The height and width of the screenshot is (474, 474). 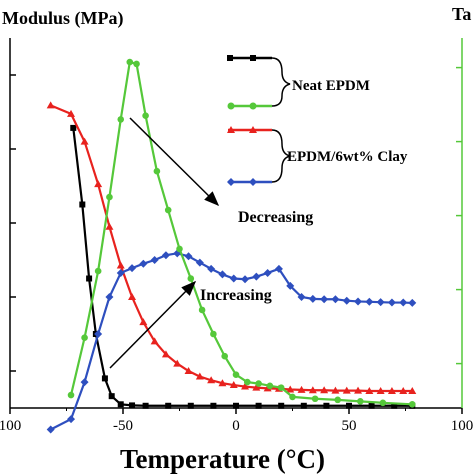 What do you see at coordinates (275, 217) in the screenshot?
I see `decreasing-label: Decreasing` at bounding box center [275, 217].